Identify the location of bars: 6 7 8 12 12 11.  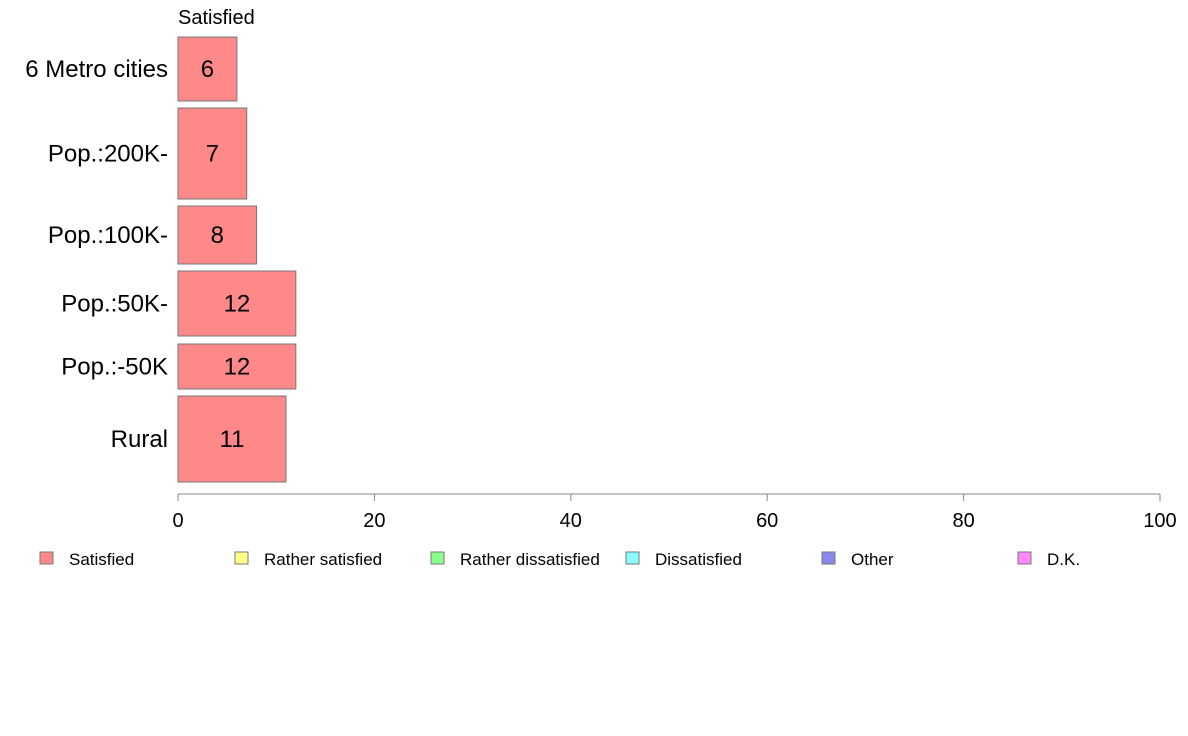
(237, 259).